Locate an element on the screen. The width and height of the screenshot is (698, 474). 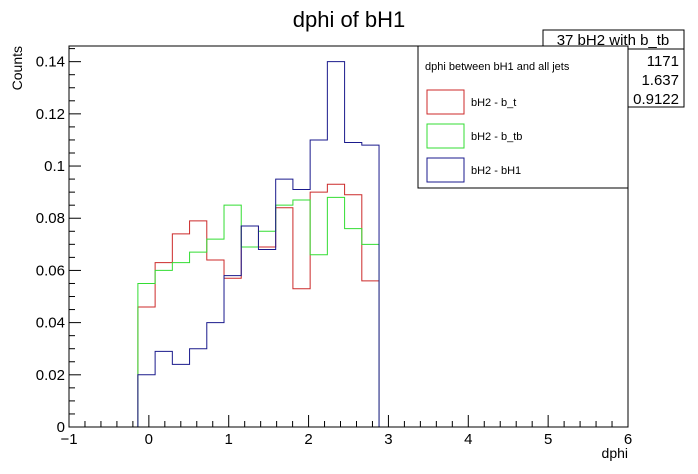
y-axis-label: Counts is located at coordinates (17, 68).